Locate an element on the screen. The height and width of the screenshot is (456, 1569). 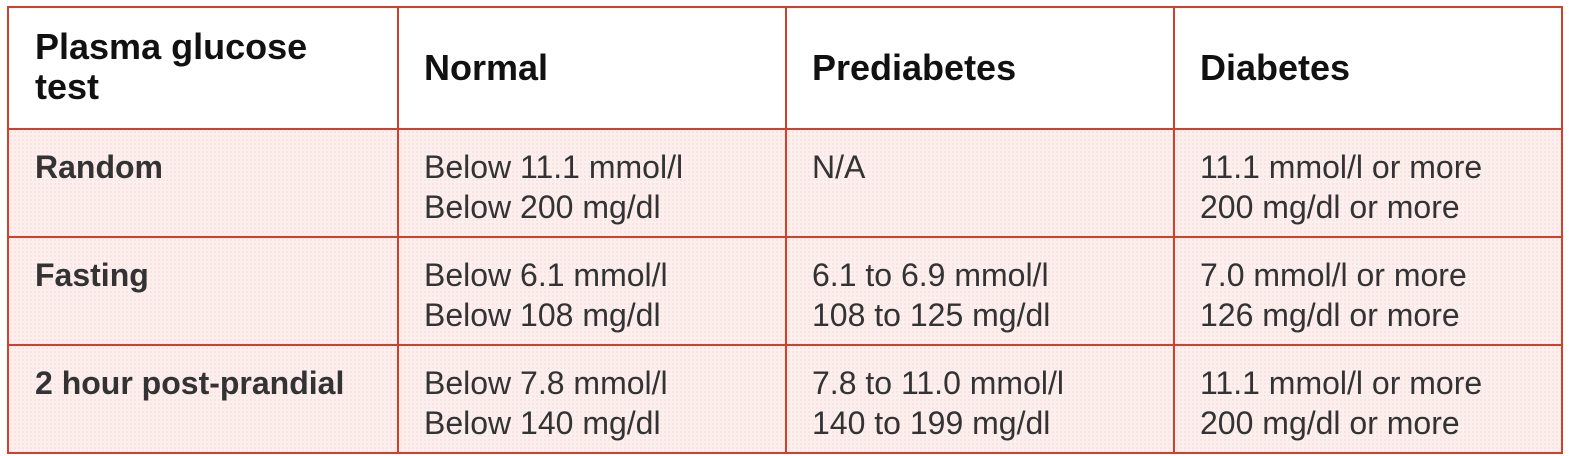
cell-normal: Below 6.1 mmol/l Below 108 mg/dl is located at coordinates (592, 291).